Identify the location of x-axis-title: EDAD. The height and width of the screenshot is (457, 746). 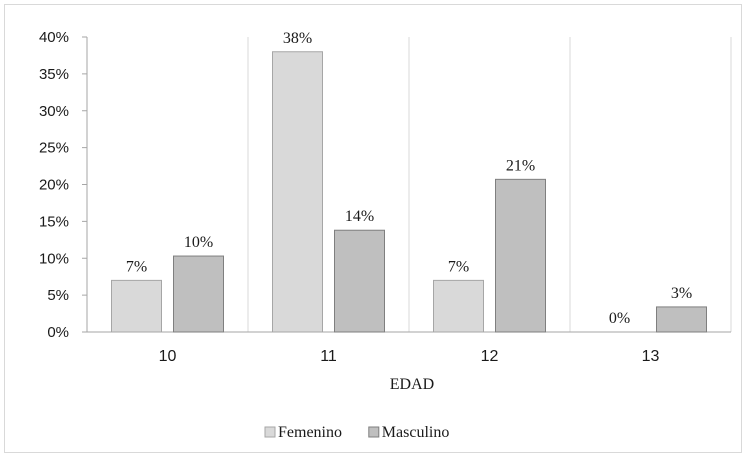
(412, 384).